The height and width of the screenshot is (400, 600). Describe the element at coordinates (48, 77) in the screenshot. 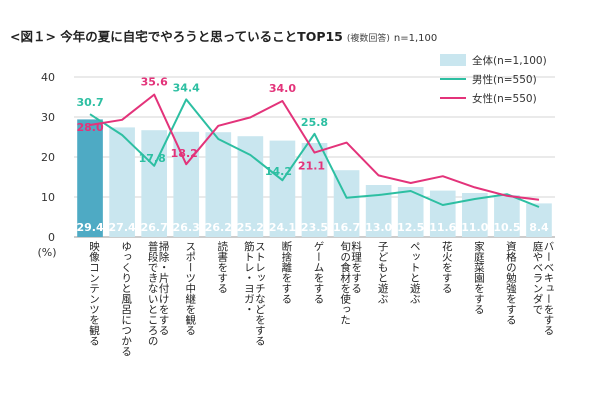

I see `y-tick-label: 40` at that location.